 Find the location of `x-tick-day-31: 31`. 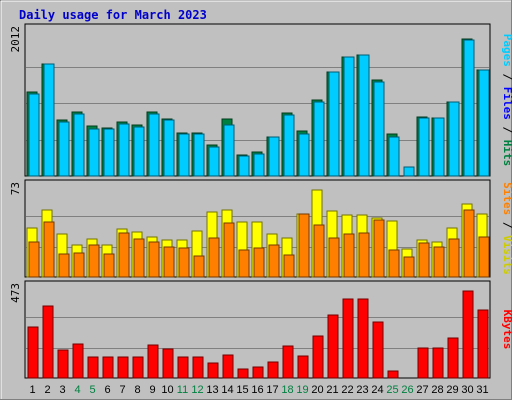

x-tick-day-31: 31 is located at coordinates (482, 390).